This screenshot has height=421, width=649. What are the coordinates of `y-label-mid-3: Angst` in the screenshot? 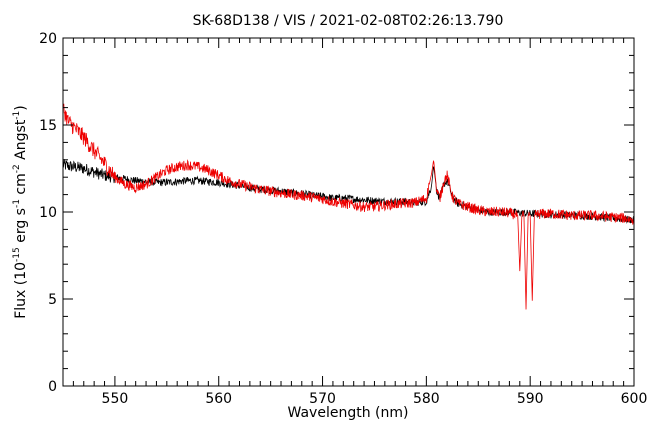 It's located at (21, 141).